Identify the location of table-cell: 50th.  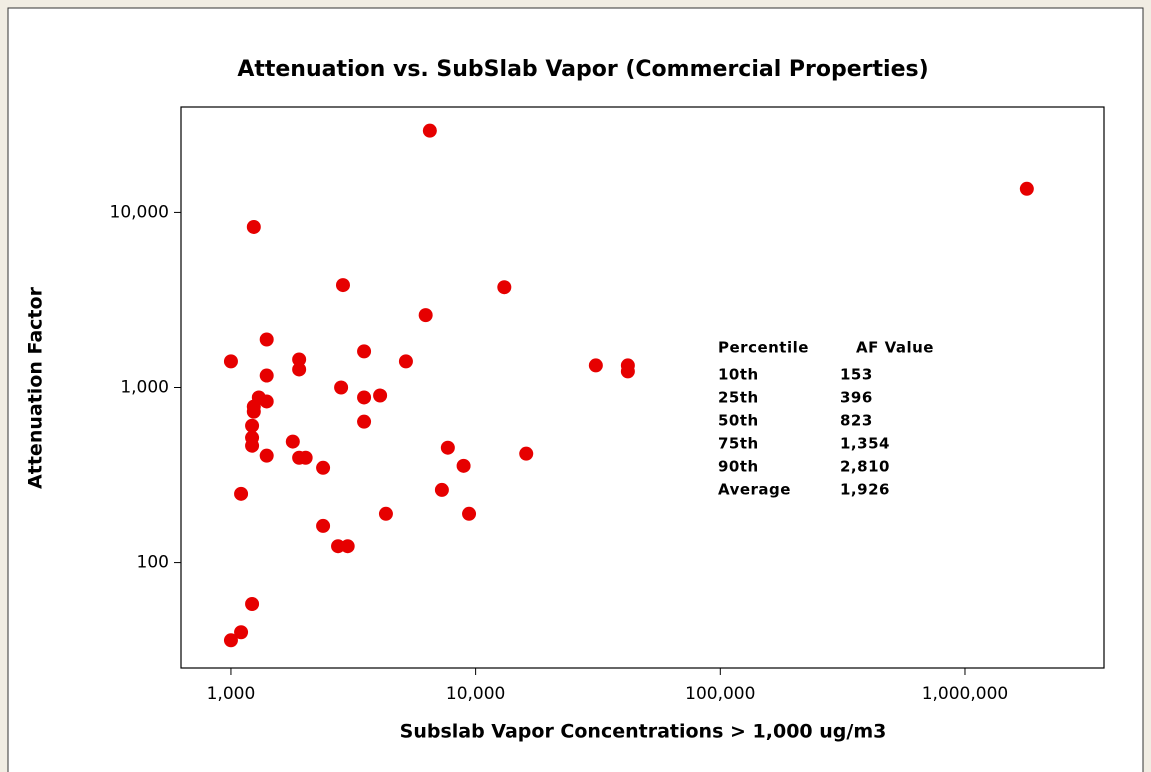
(738, 421).